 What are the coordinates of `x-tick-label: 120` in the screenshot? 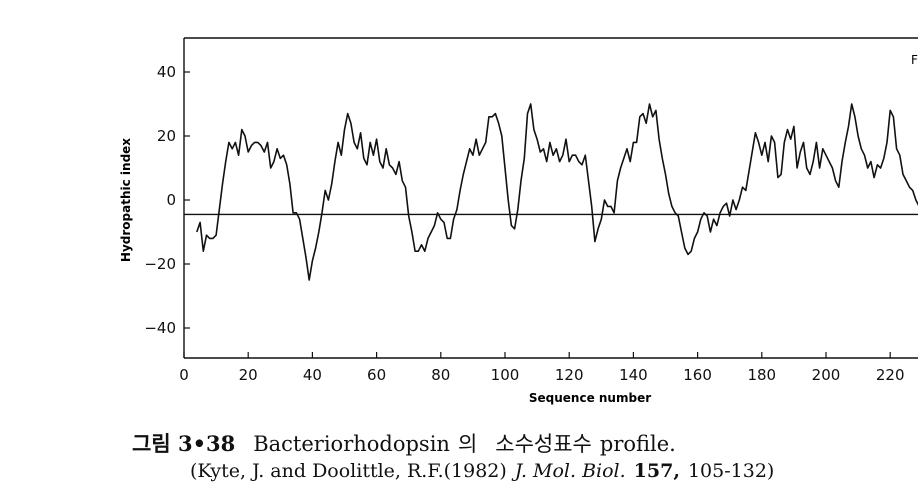 It's located at (569, 375).